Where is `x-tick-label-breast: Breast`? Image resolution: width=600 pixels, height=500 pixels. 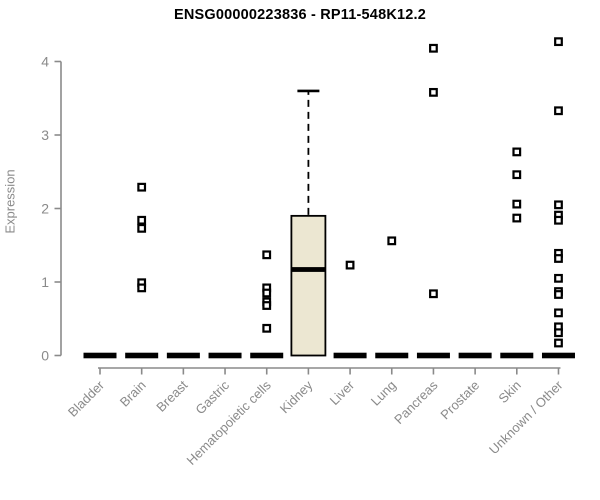 x-tick-label-breast: Breast is located at coordinates (171, 395).